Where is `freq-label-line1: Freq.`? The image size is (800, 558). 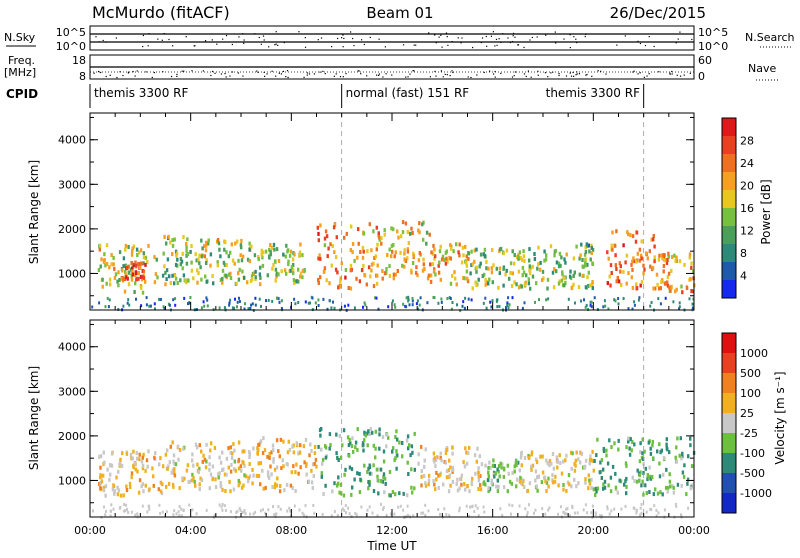
freq-label-line1: Freq. is located at coordinates (21, 60).